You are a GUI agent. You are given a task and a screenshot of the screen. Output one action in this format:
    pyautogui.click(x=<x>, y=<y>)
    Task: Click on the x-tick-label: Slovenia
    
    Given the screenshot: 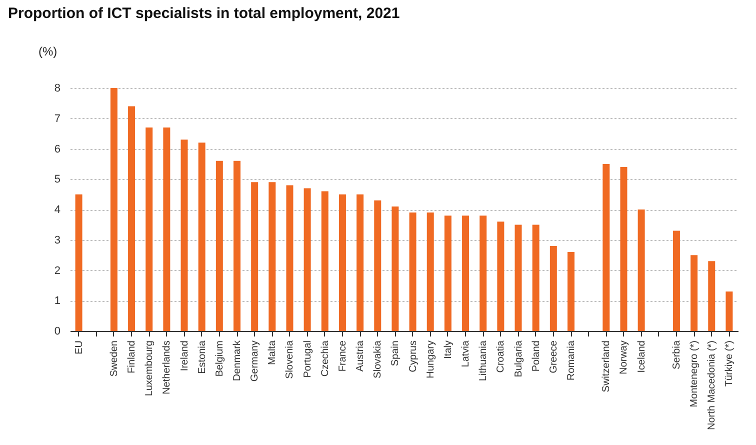 What is the action you would take?
    pyautogui.click(x=290, y=359)
    